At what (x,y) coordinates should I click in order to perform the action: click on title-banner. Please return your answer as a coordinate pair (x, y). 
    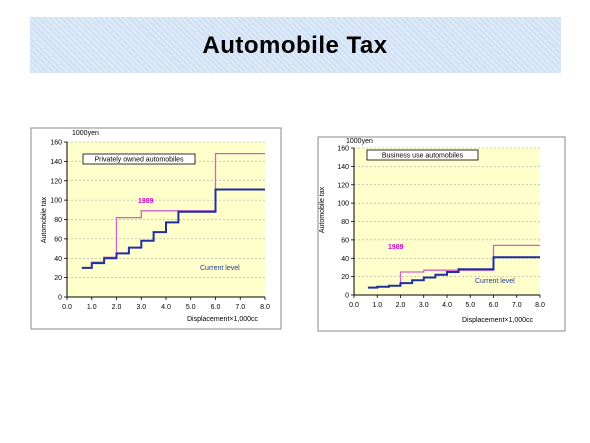
    Looking at the image, I should click on (295, 45).